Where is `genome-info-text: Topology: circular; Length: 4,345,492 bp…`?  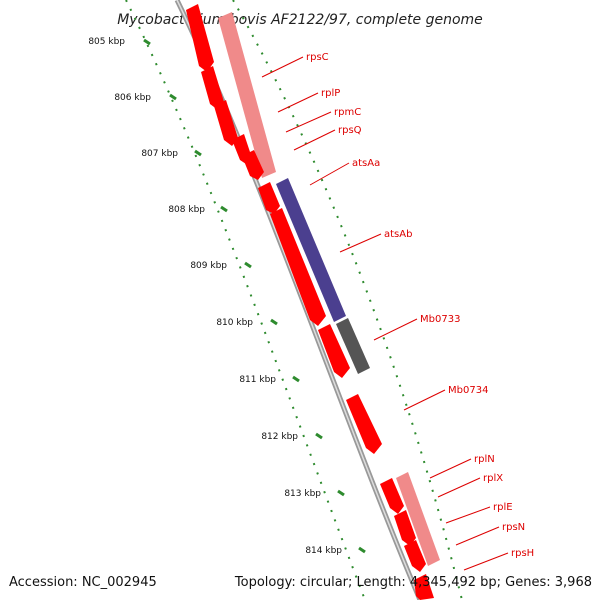 genome-info-text: Topology: circular; Length: 4,345,492 bp… is located at coordinates (413, 582).